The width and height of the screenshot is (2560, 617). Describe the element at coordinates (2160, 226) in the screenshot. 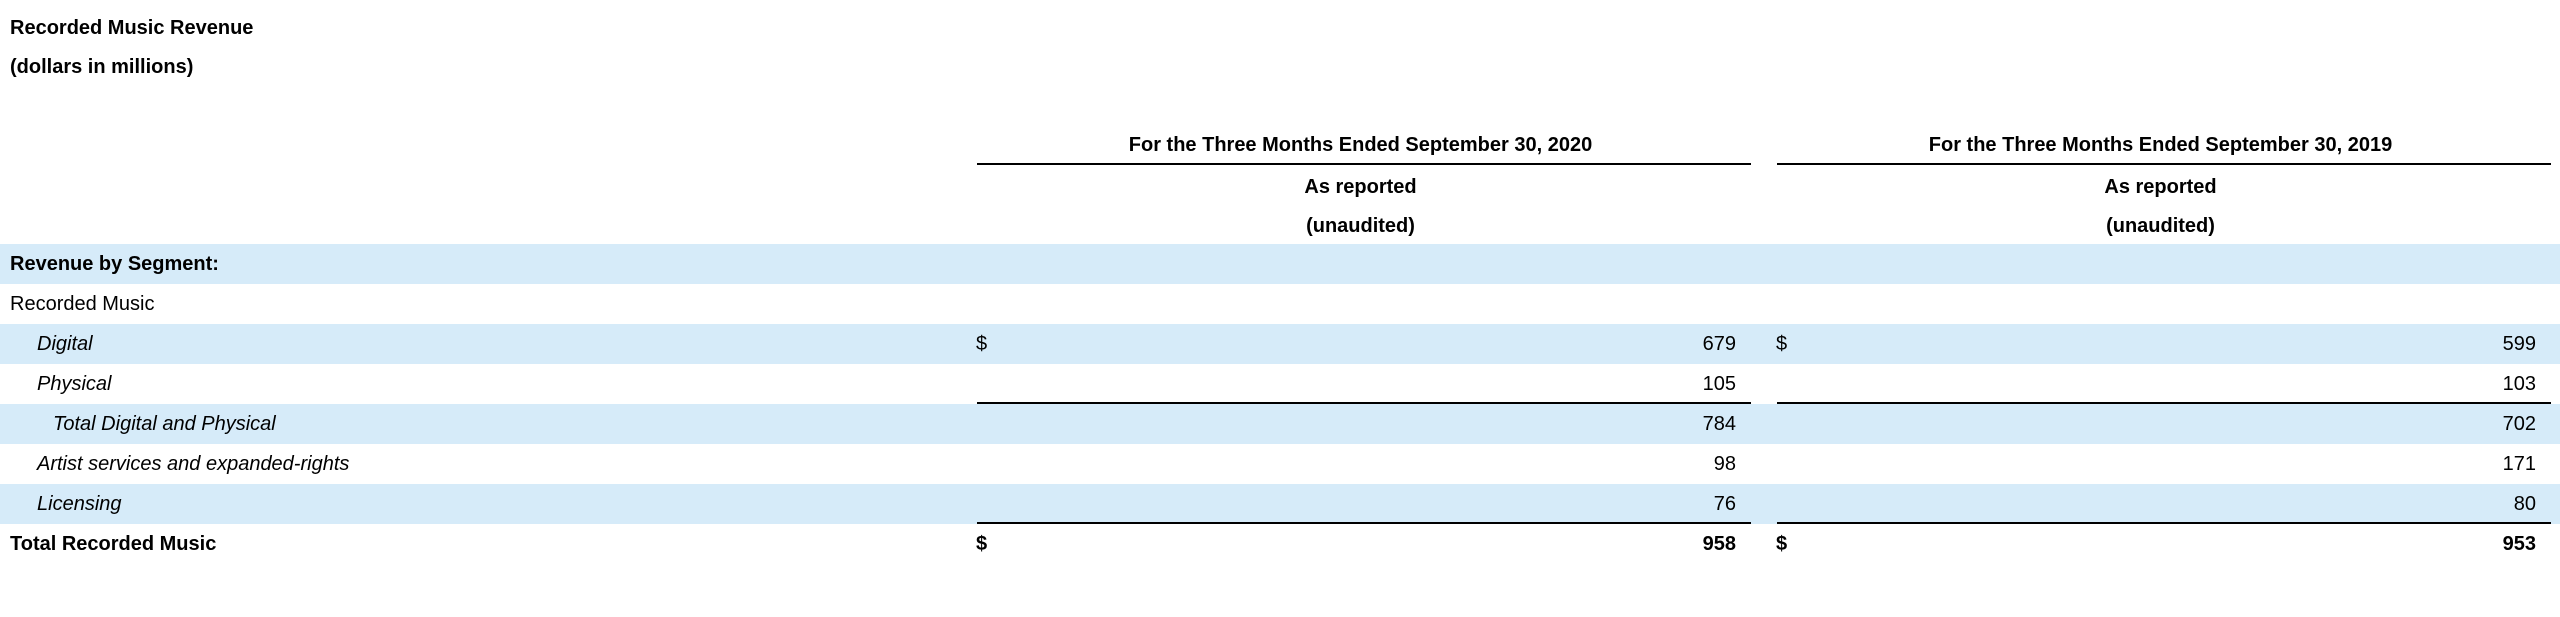

I see `col2-audit-header: (unaudited)` at that location.